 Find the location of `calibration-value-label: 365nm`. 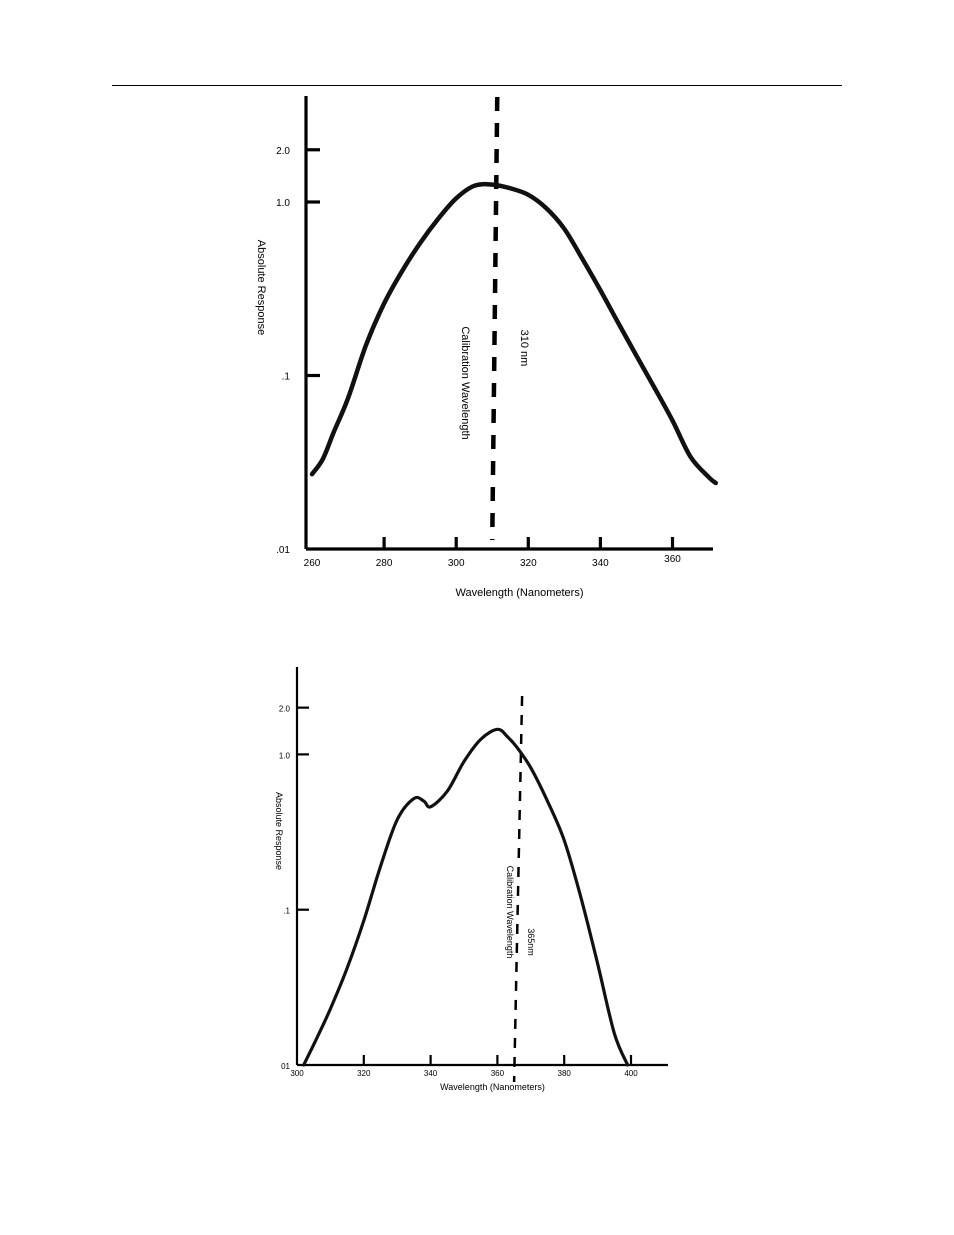

calibration-value-label: 365nm is located at coordinates (531, 942).